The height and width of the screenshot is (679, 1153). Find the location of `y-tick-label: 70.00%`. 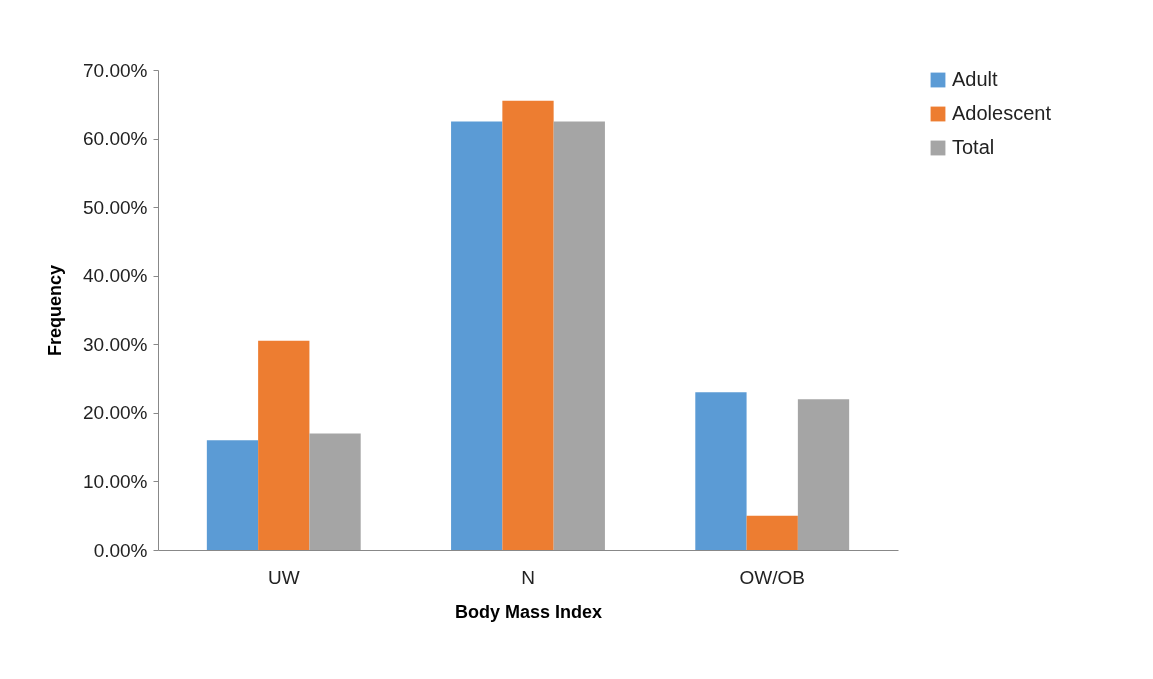

y-tick-label: 70.00% is located at coordinates (115, 70).